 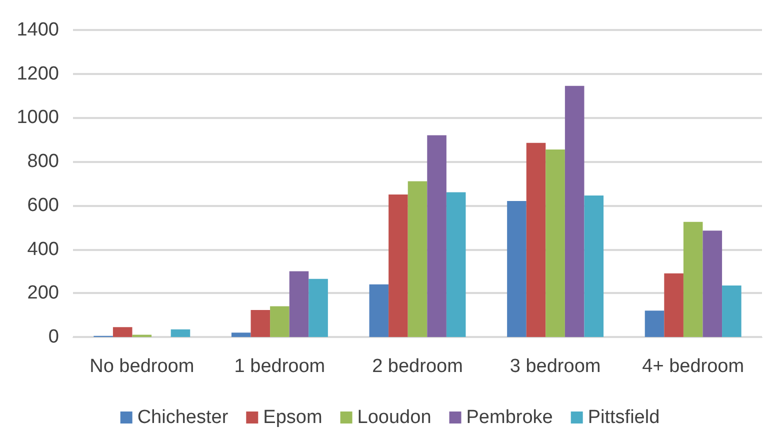 I want to click on y-tick-label: 400, so click(x=43, y=249).